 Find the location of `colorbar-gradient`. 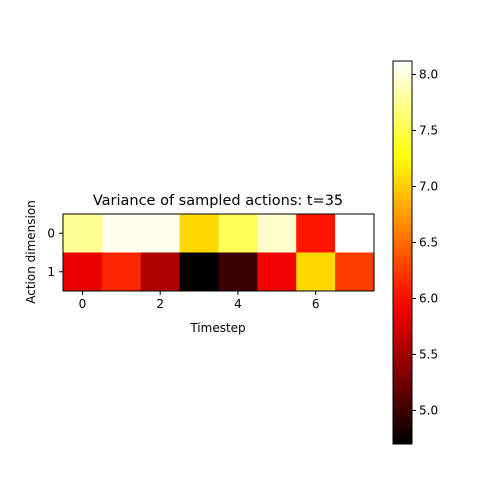

colorbar-gradient is located at coordinates (402, 252).